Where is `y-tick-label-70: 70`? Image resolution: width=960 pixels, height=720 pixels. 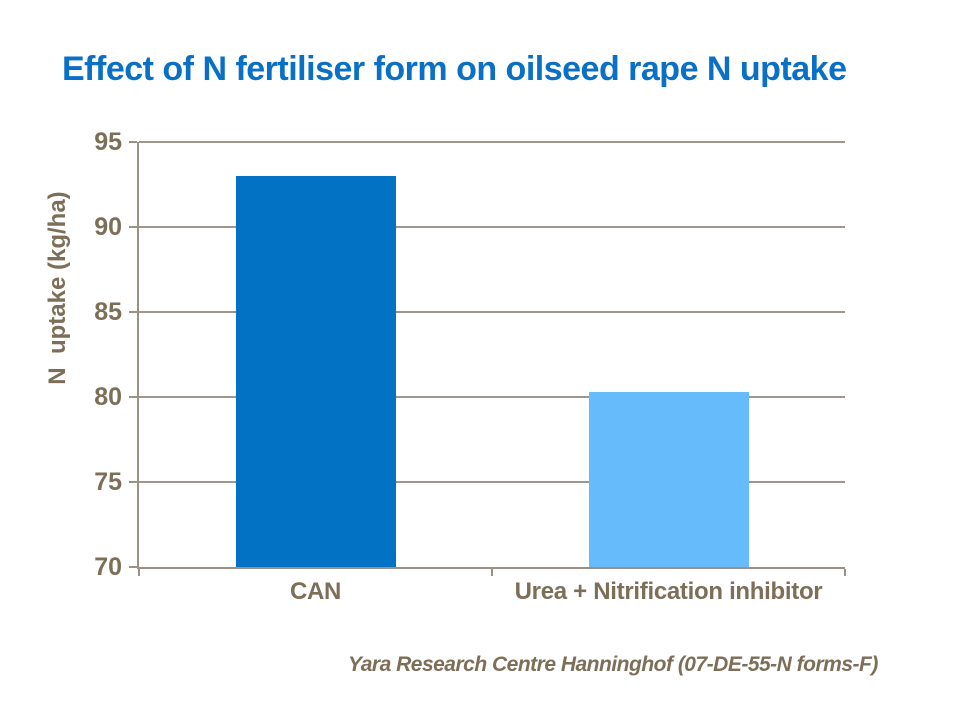 y-tick-label-70: 70 is located at coordinates (108, 567).